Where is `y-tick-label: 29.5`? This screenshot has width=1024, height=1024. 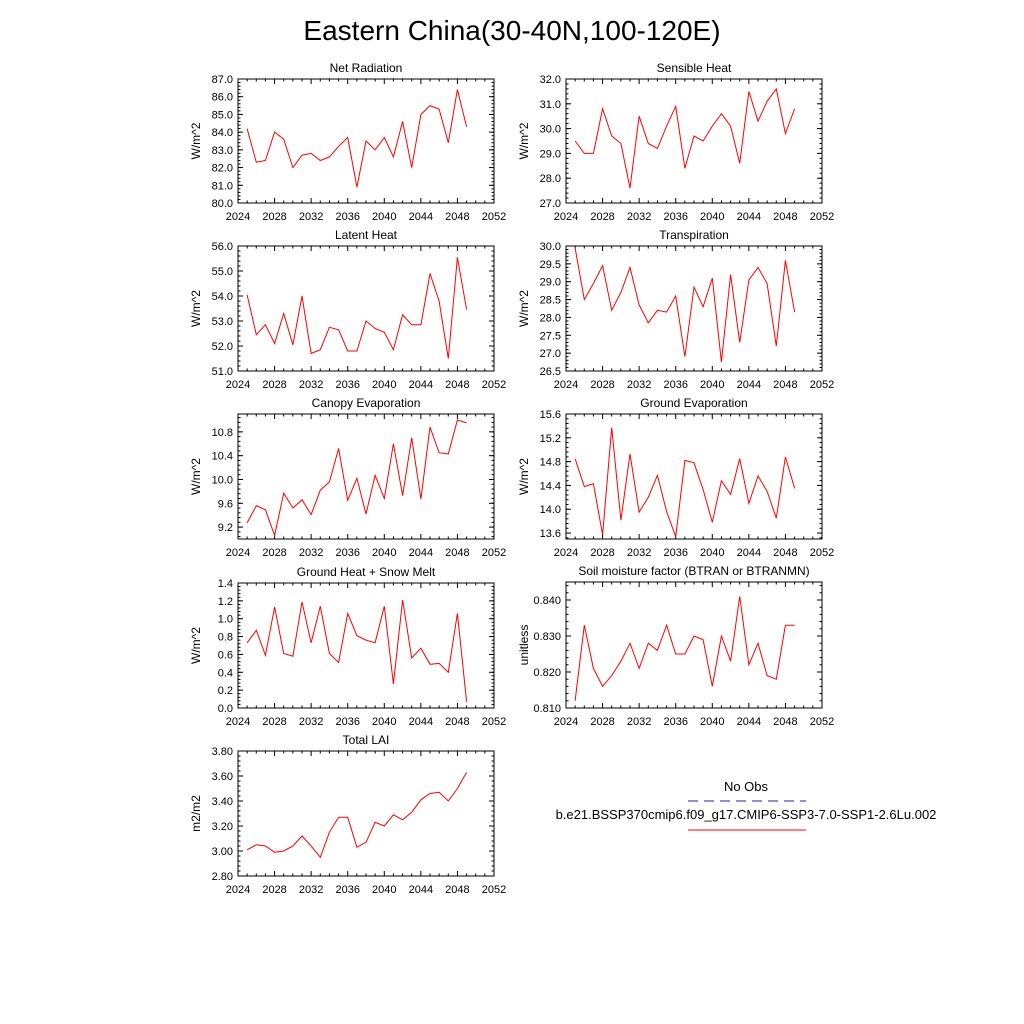 y-tick-label: 29.5 is located at coordinates (550, 265).